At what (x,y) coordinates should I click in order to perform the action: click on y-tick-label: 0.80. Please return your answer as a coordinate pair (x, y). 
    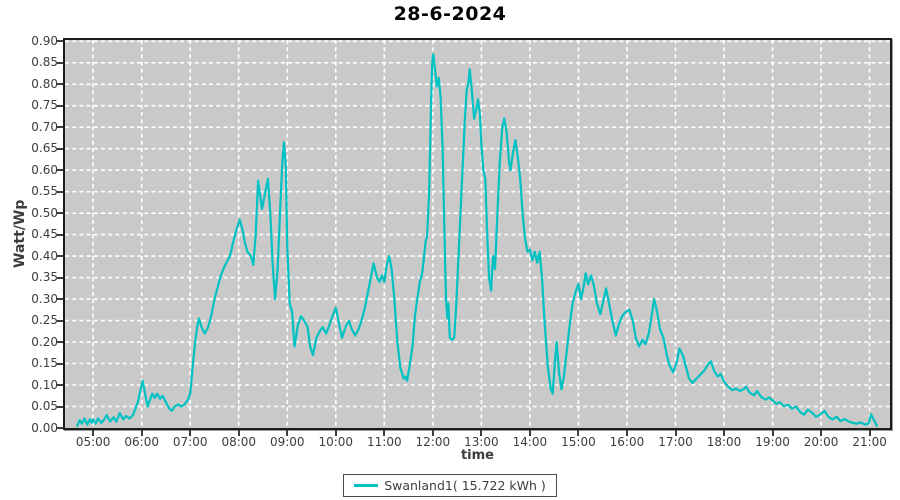
    Looking at the image, I should click on (44, 83).